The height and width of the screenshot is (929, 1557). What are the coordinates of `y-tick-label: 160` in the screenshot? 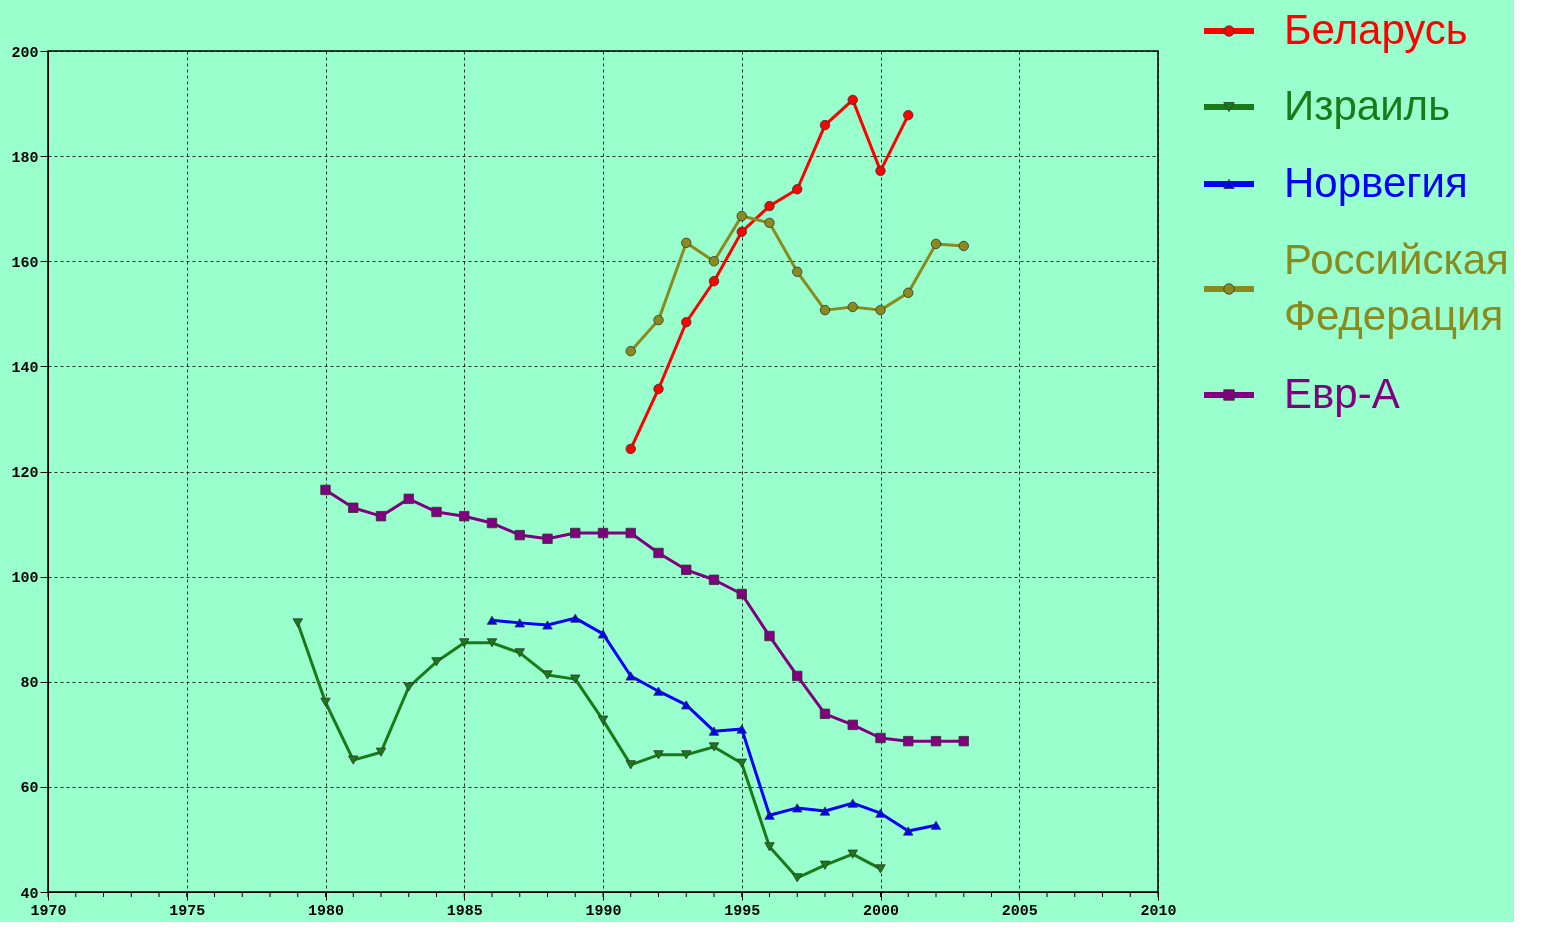 It's located at (25, 263).